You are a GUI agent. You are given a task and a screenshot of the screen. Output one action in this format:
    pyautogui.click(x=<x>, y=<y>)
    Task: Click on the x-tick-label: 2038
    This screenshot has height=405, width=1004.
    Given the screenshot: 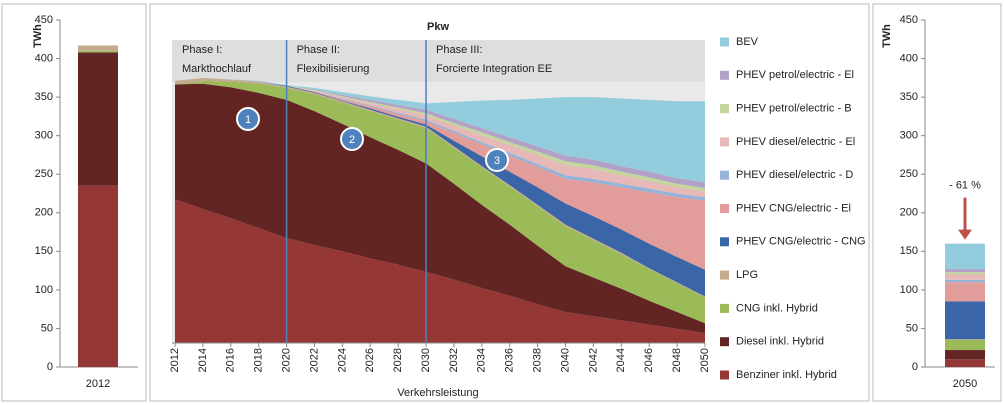 What is the action you would take?
    pyautogui.click(x=538, y=360)
    